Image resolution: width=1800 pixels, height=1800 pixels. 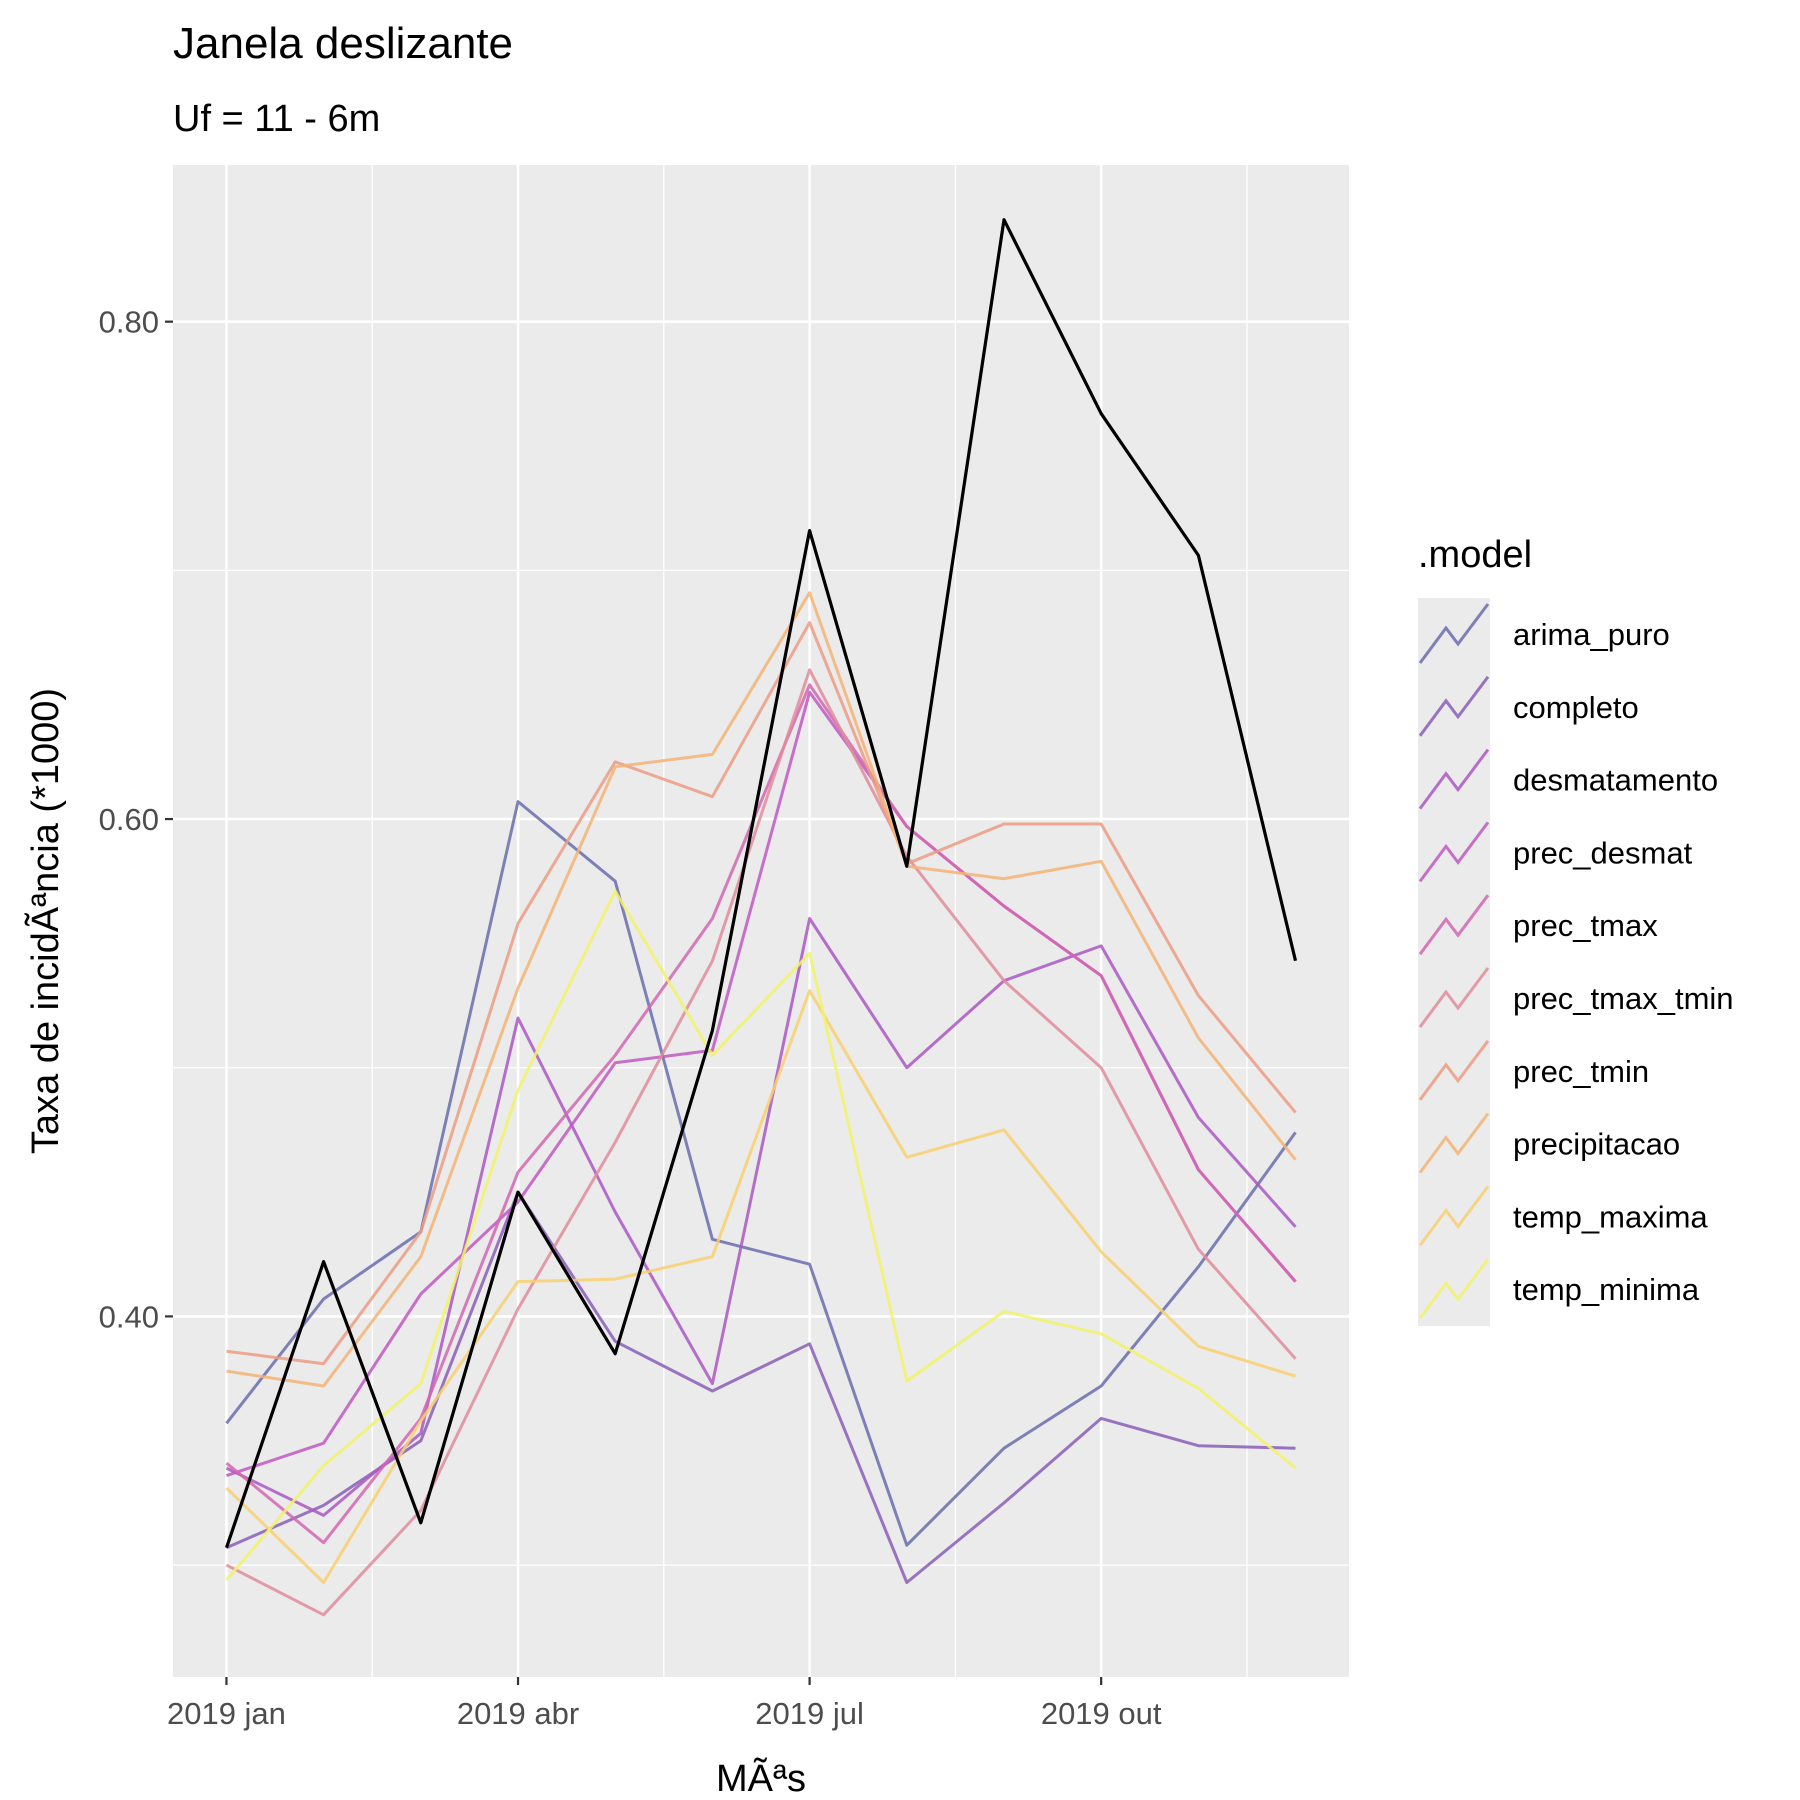 I want to click on chart-subtitle: Uf = 11 - 6m, so click(x=276, y=119).